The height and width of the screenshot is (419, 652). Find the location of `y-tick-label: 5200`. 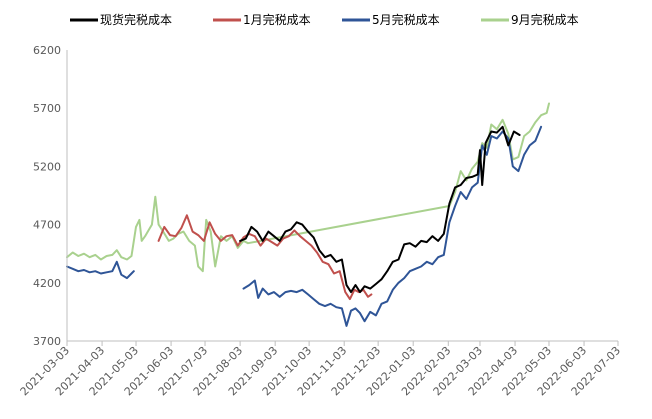

y-tick-label: 5200 is located at coordinates (47, 166).